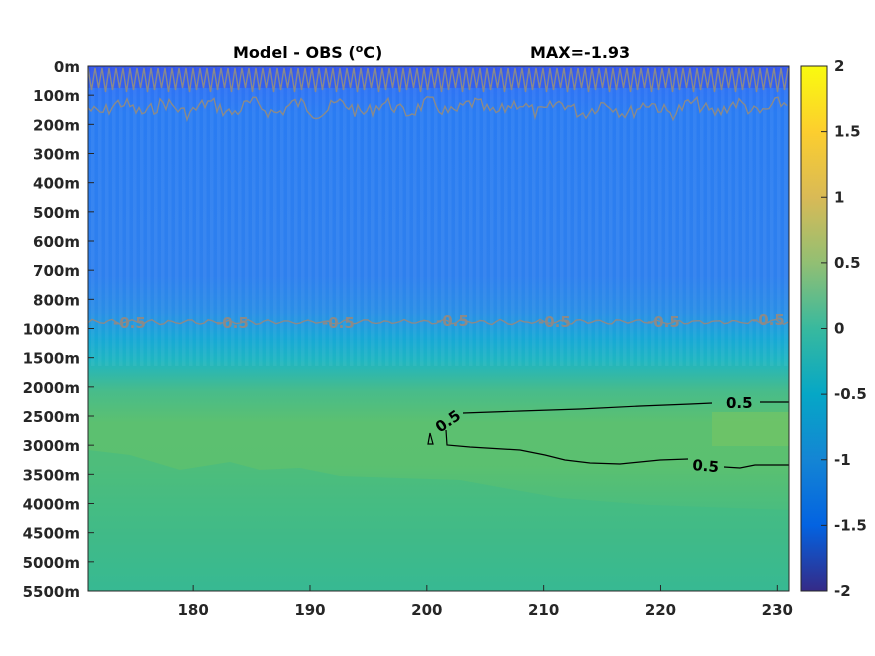  What do you see at coordinates (847, 132) in the screenshot?
I see `colorbar-tick-label: 1.5` at bounding box center [847, 132].